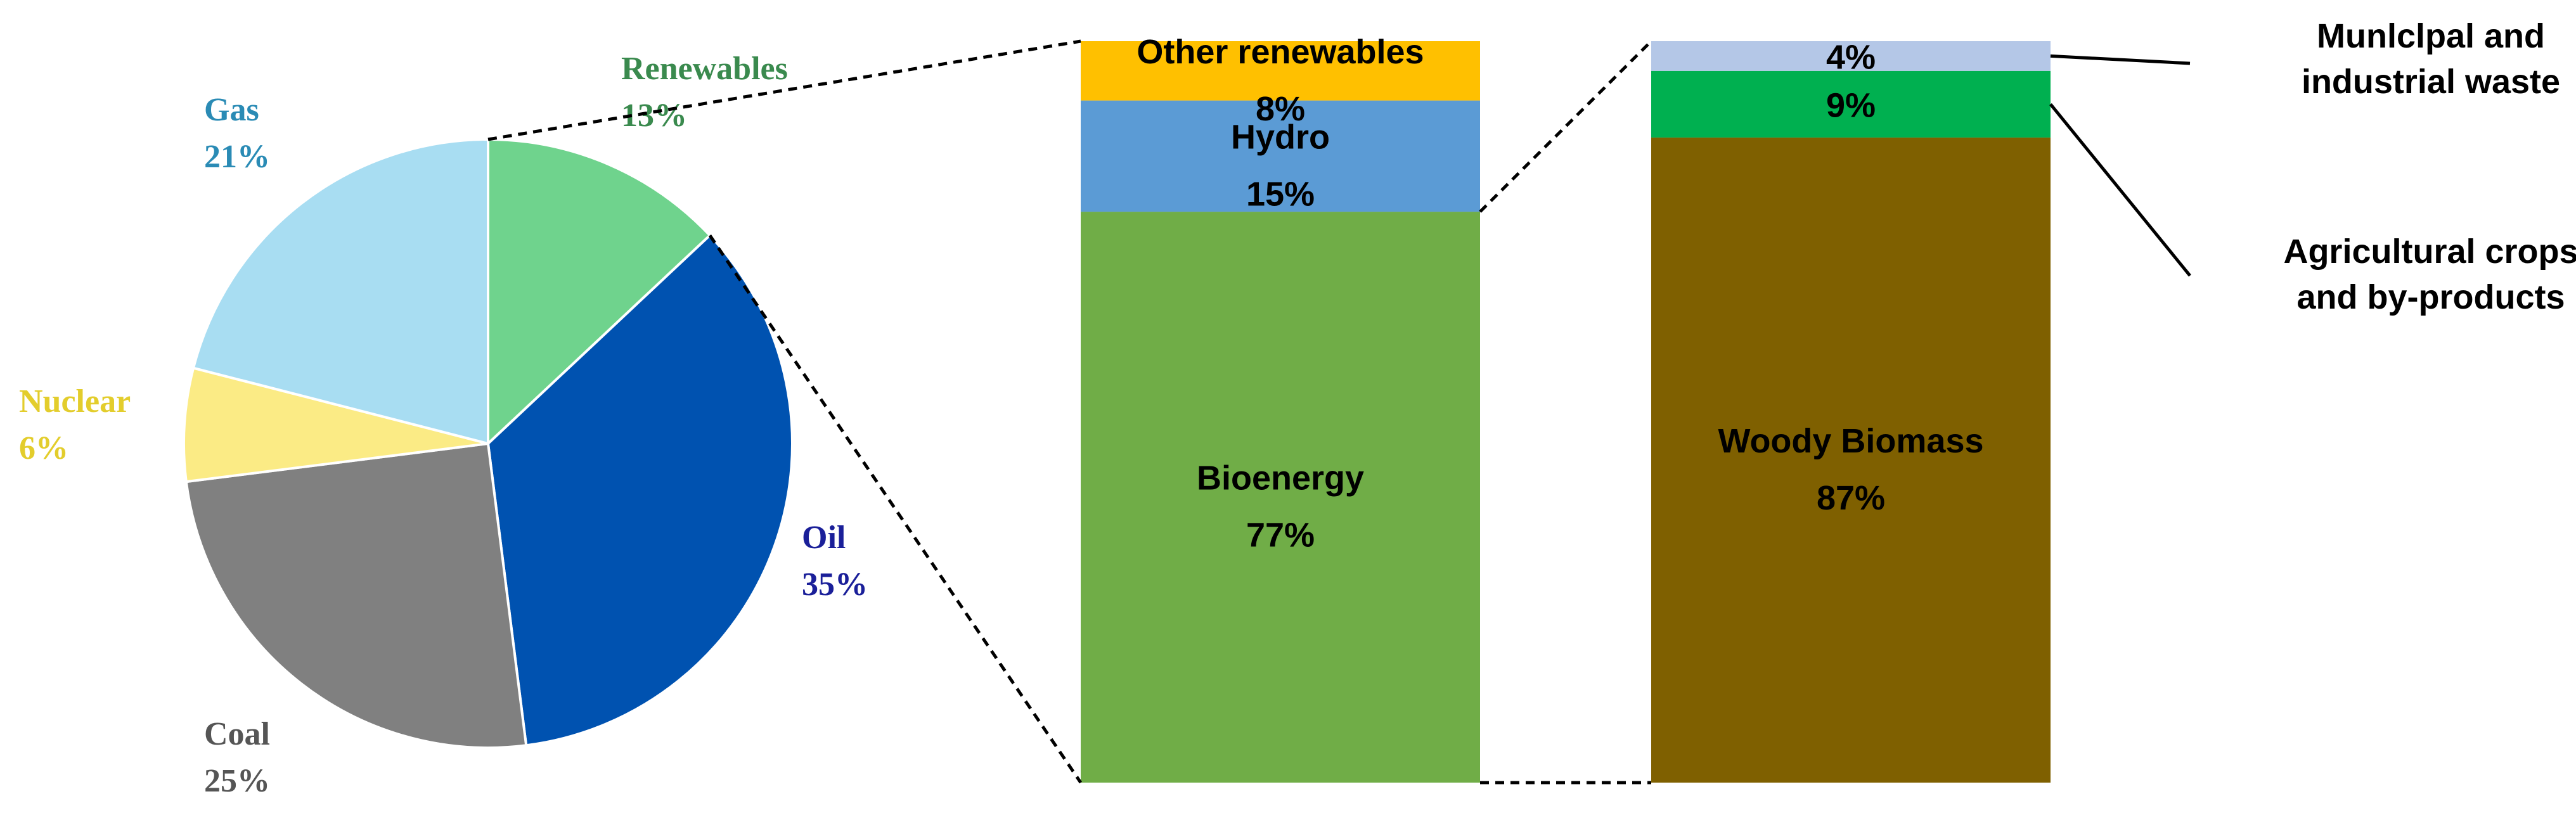 The width and height of the screenshot is (2576, 820). Describe the element at coordinates (1280, 535) in the screenshot. I see `bar1-value-bioenergy: 77%` at that location.